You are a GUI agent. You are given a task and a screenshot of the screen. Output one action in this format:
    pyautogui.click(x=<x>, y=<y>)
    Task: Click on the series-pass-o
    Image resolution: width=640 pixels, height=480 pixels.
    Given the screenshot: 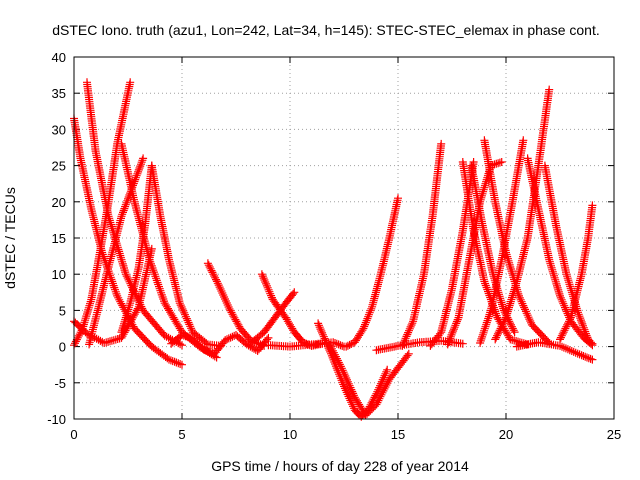 What is the action you would take?
    pyautogui.click(x=368, y=379)
    